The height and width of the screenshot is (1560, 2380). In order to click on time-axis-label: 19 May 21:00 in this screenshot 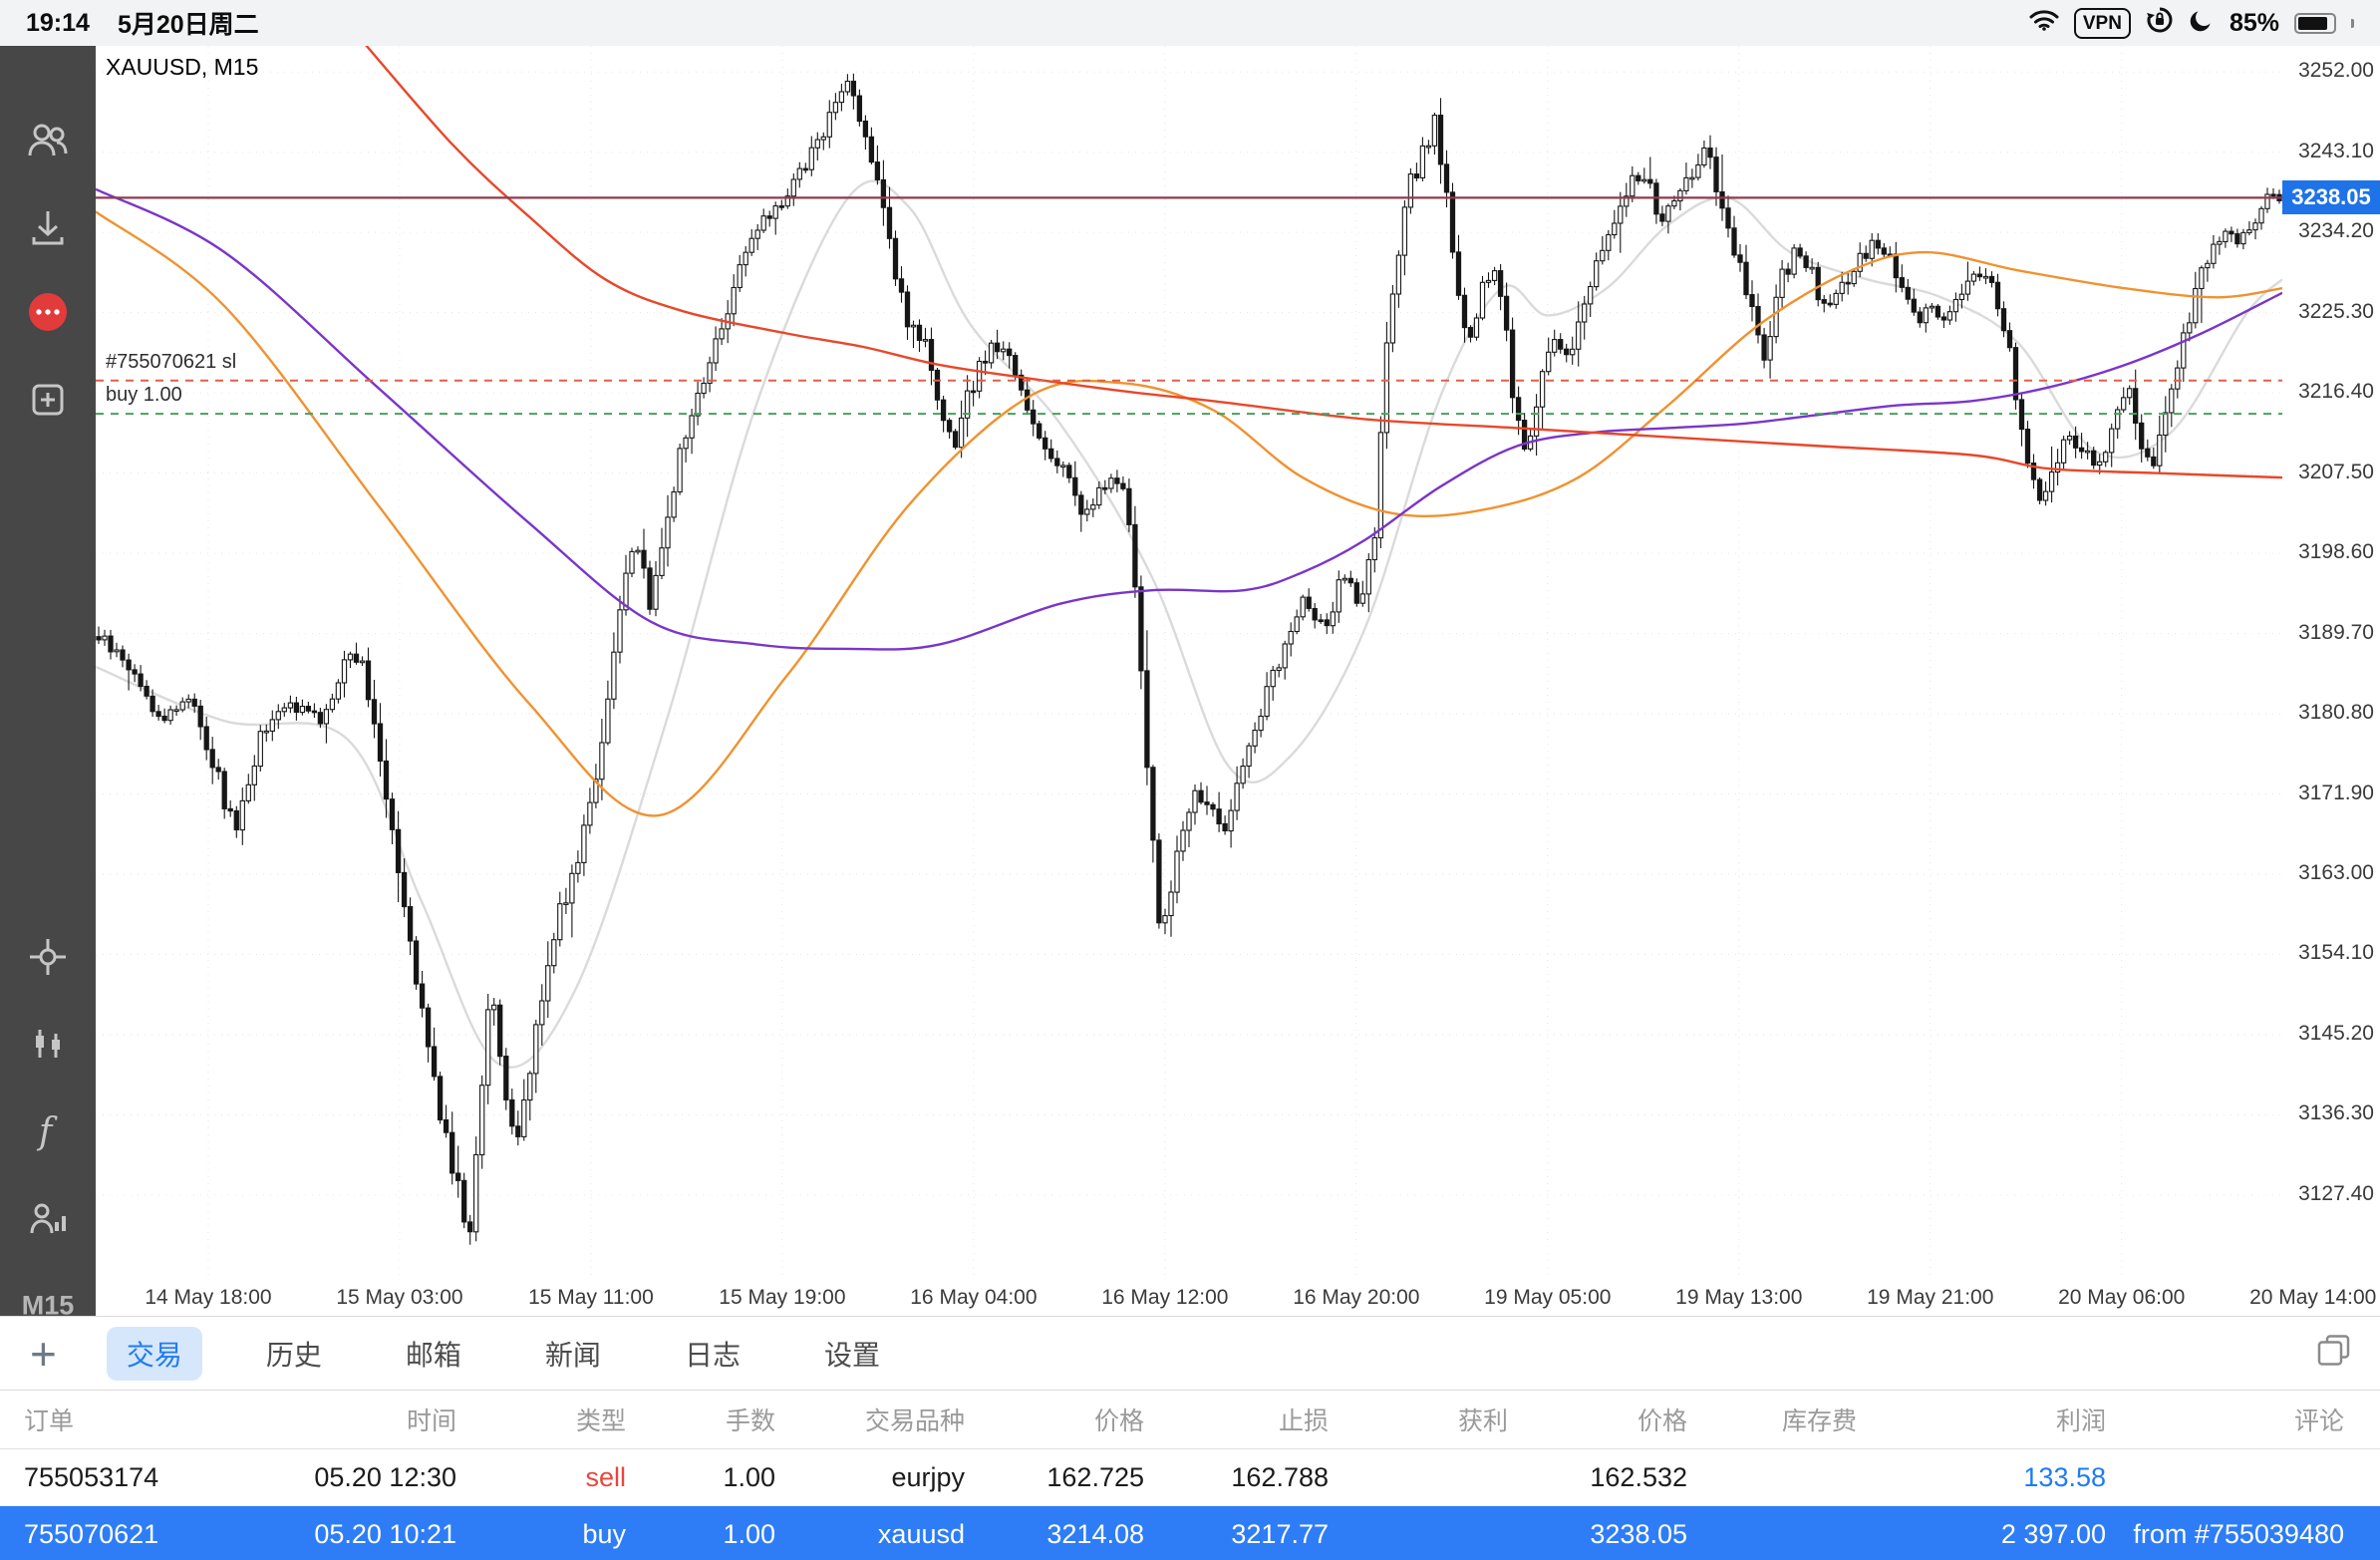, I will do `click(1930, 1297)`.